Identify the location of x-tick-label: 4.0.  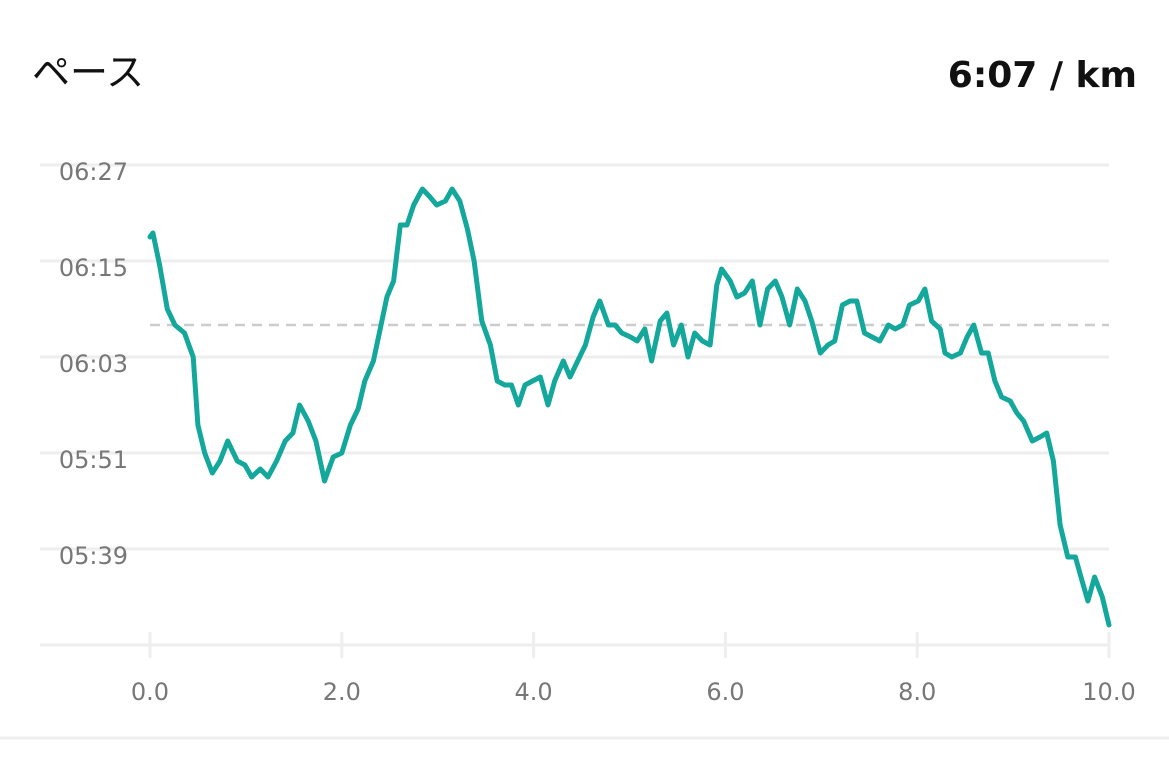
(534, 692).